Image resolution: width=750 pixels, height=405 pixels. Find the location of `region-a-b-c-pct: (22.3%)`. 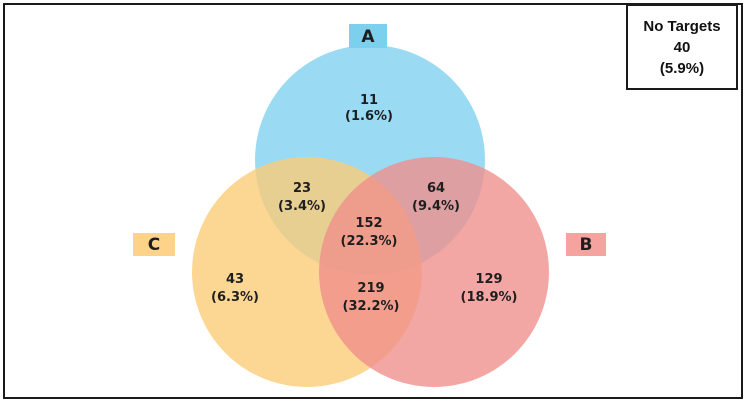

region-a-b-c-pct: (22.3%) is located at coordinates (369, 241).